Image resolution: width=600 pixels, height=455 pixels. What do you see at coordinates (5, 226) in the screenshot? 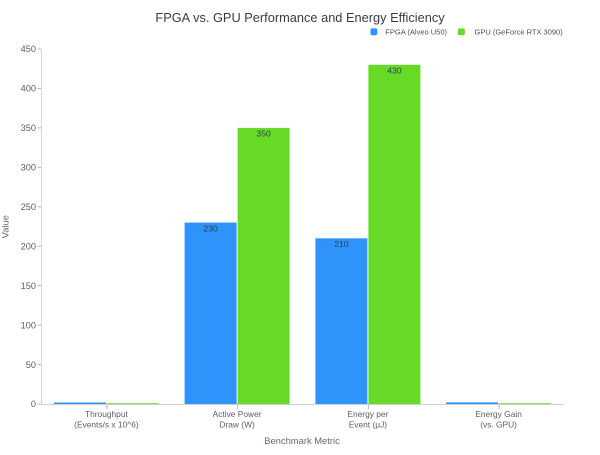
I see `svg-text: Value` at bounding box center [5, 226].